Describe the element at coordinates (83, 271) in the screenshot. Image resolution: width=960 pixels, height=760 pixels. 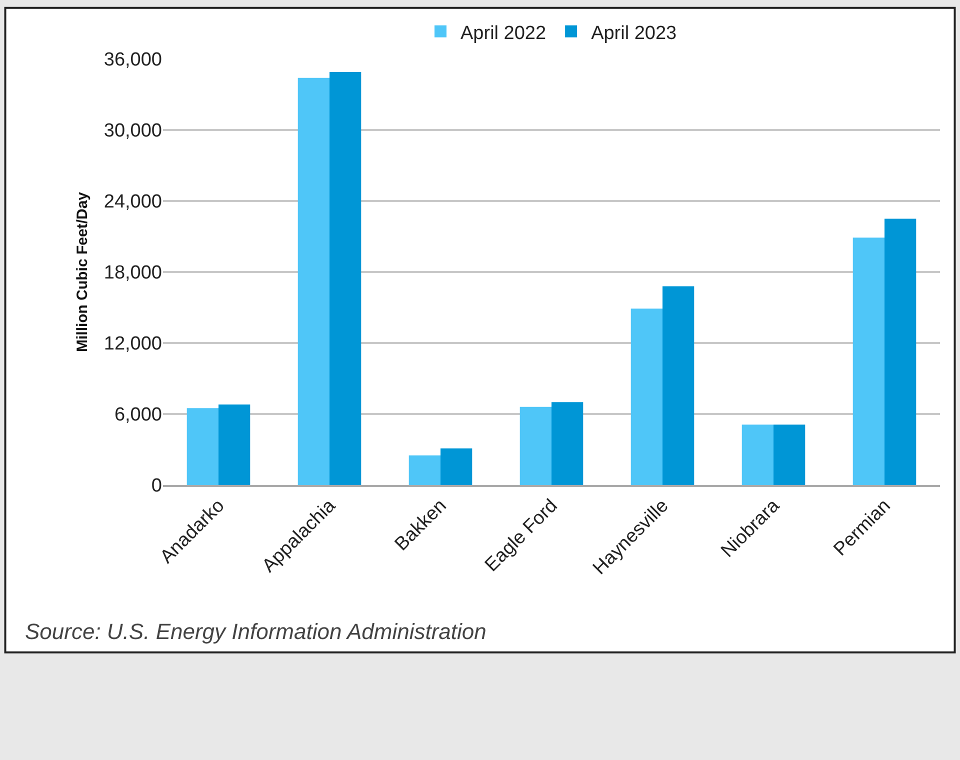
I see `y-axis-title: Million Cubic Feet/Day` at that location.